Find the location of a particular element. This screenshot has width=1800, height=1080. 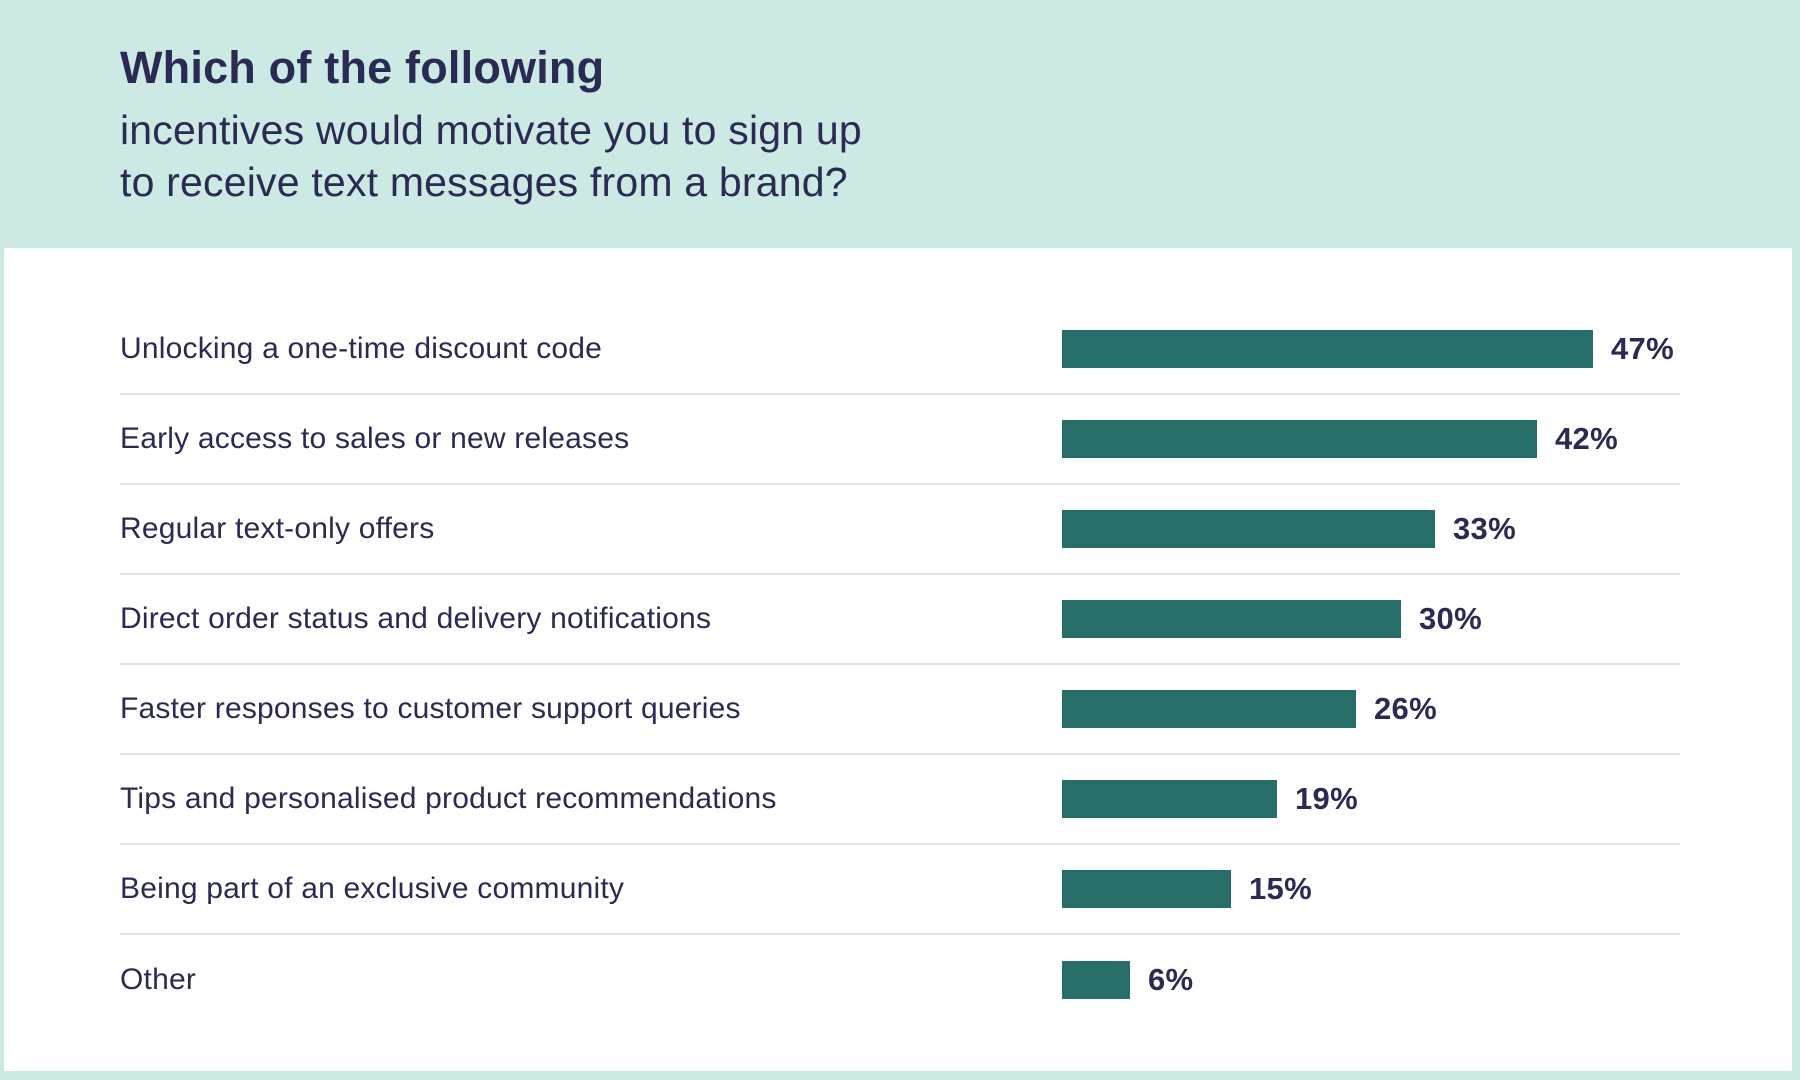

bar-category-label: Being part of an exclusive community is located at coordinates (372, 888).